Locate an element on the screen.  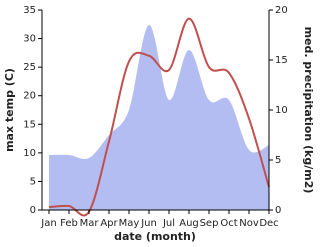
y2-tick-label: 10 is located at coordinates (281, 110).